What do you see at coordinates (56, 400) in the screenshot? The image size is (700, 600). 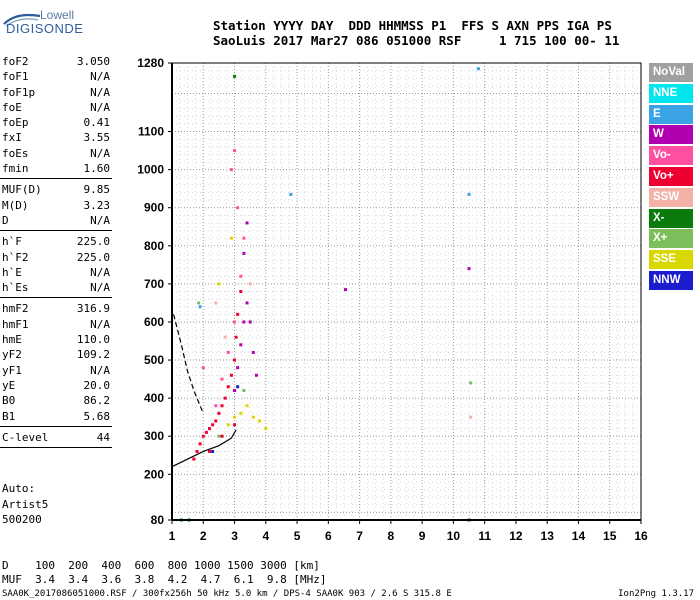 I see `param-row: B0 86.2` at bounding box center [56, 400].